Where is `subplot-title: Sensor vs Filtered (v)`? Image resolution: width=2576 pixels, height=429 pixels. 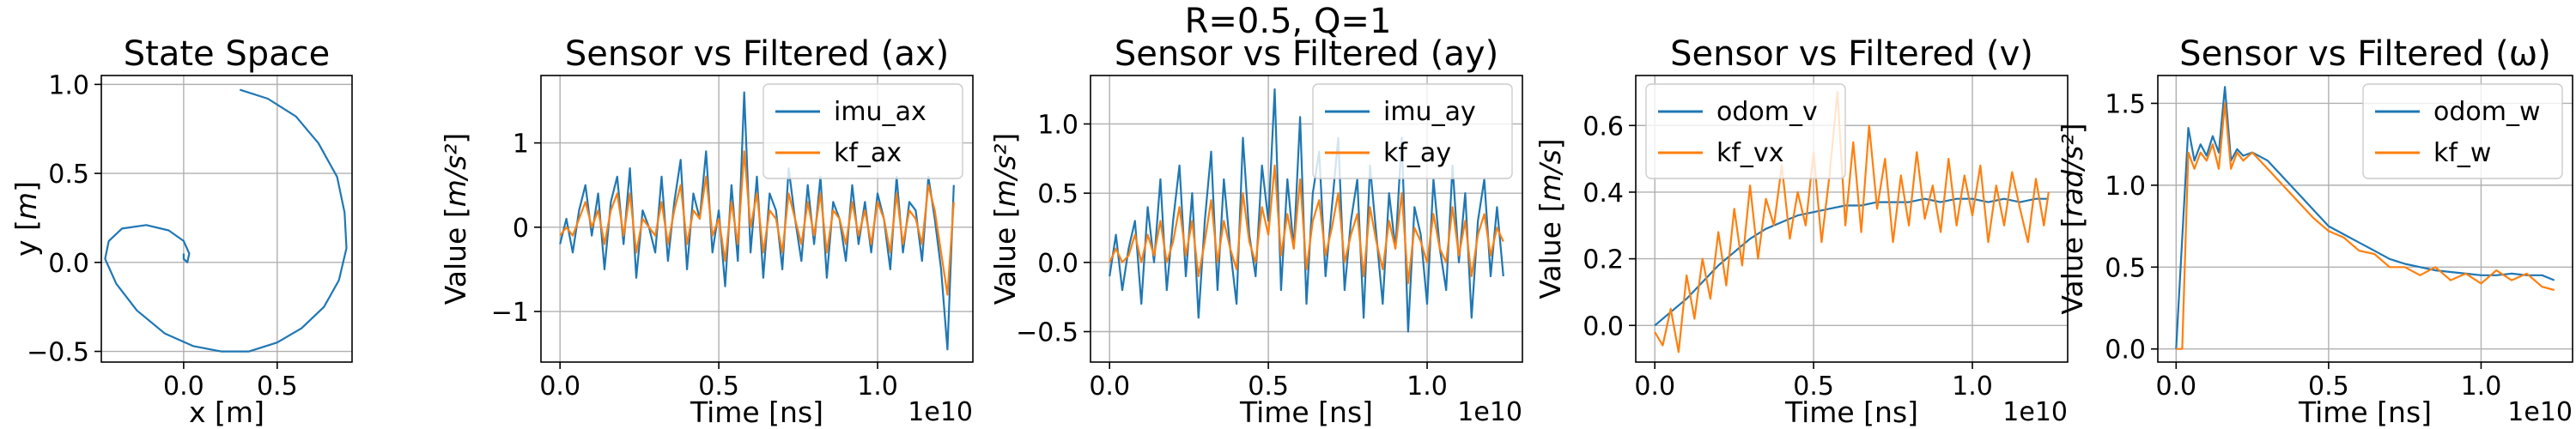 subplot-title: Sensor vs Filtered (v) is located at coordinates (1851, 54).